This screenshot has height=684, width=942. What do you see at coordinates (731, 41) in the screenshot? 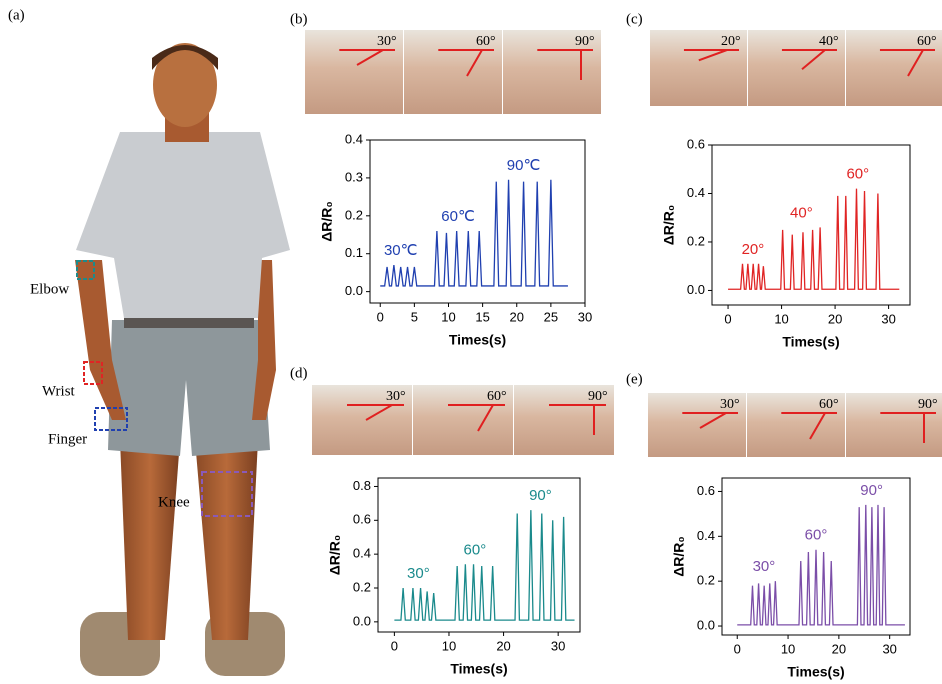
I see `angle-label: 20°` at bounding box center [731, 41].